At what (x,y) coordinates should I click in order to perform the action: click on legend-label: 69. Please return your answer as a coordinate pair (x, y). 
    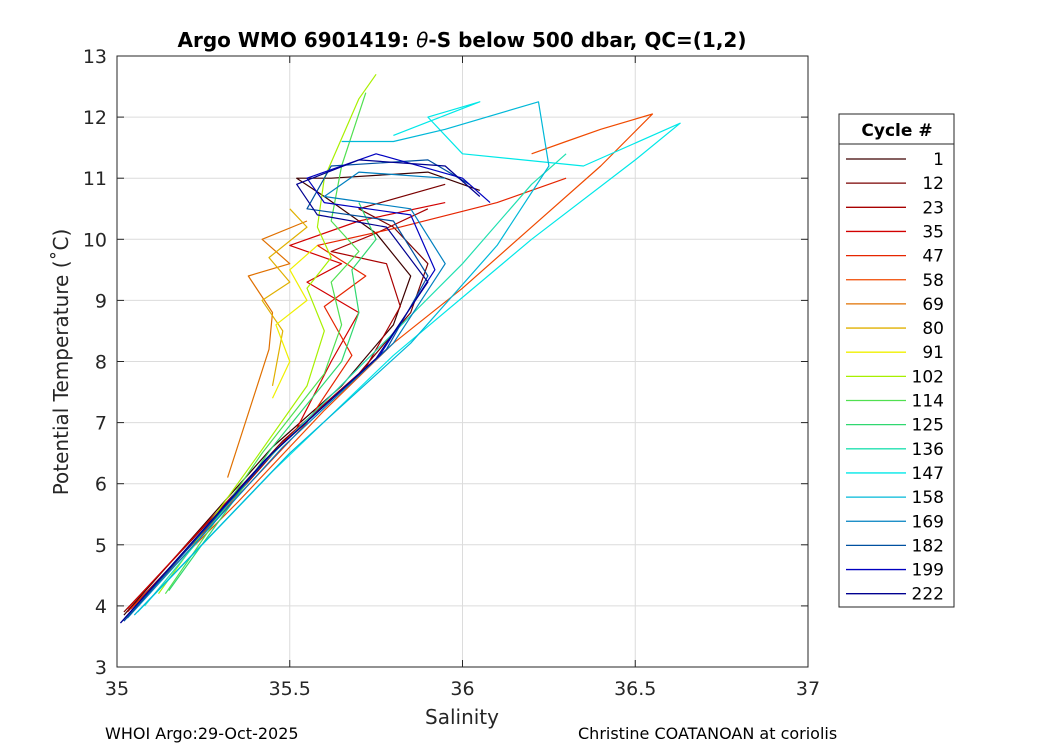
    Looking at the image, I should click on (933, 305).